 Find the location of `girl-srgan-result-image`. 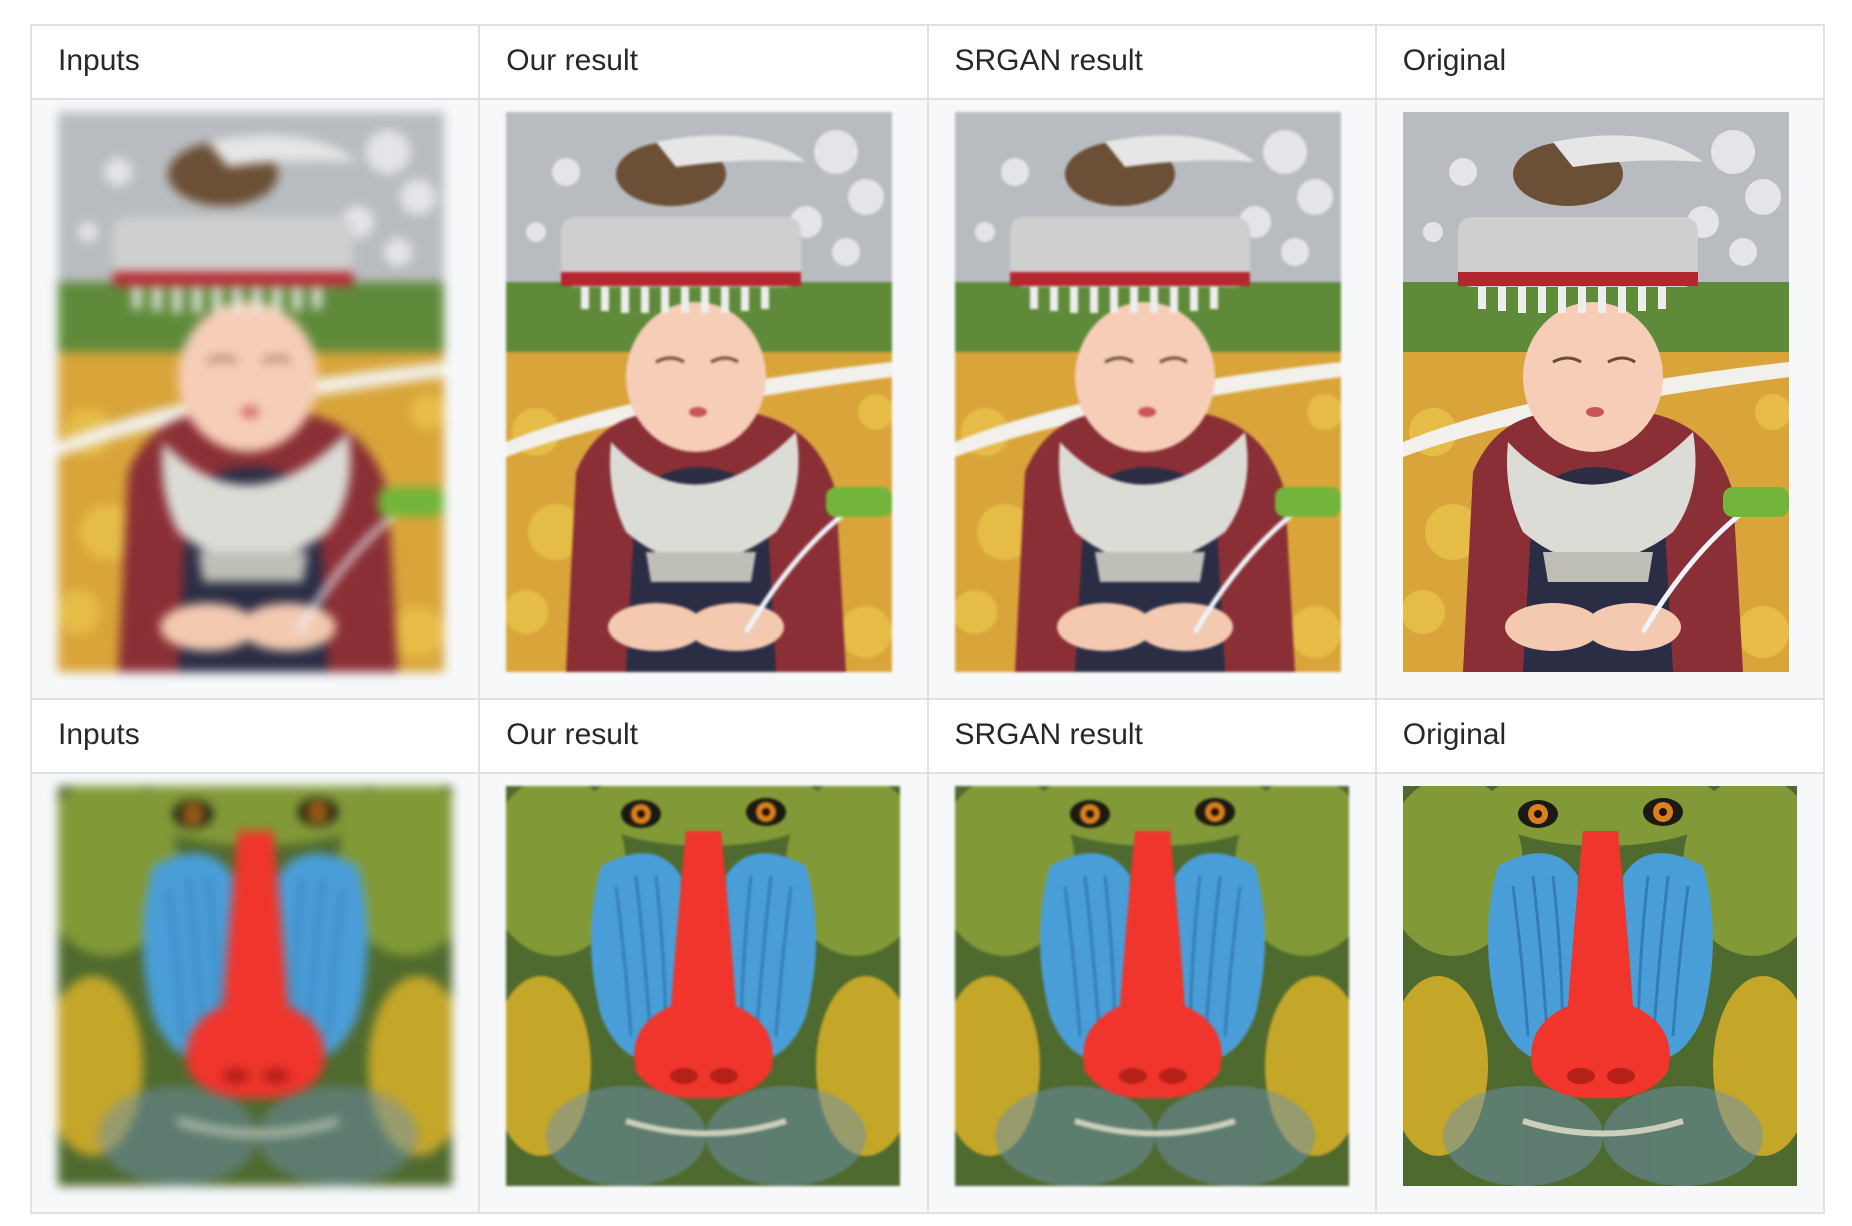

girl-srgan-result-image is located at coordinates (1148, 392).